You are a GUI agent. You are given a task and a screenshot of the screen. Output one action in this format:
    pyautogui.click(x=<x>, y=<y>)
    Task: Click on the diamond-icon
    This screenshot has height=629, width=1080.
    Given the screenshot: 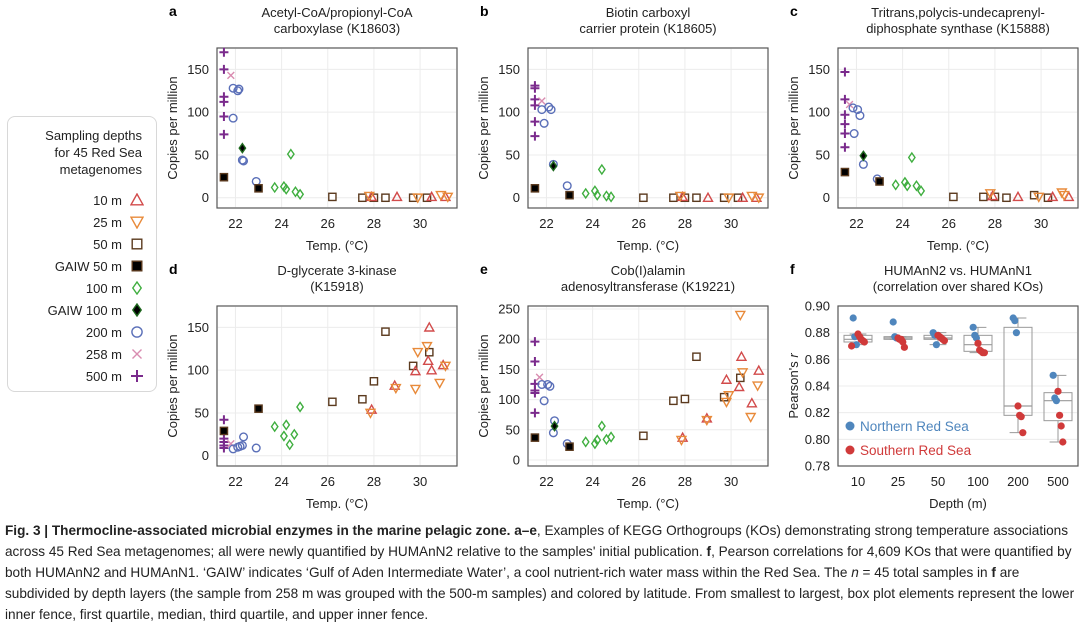 What is the action you would take?
    pyautogui.click(x=137, y=310)
    